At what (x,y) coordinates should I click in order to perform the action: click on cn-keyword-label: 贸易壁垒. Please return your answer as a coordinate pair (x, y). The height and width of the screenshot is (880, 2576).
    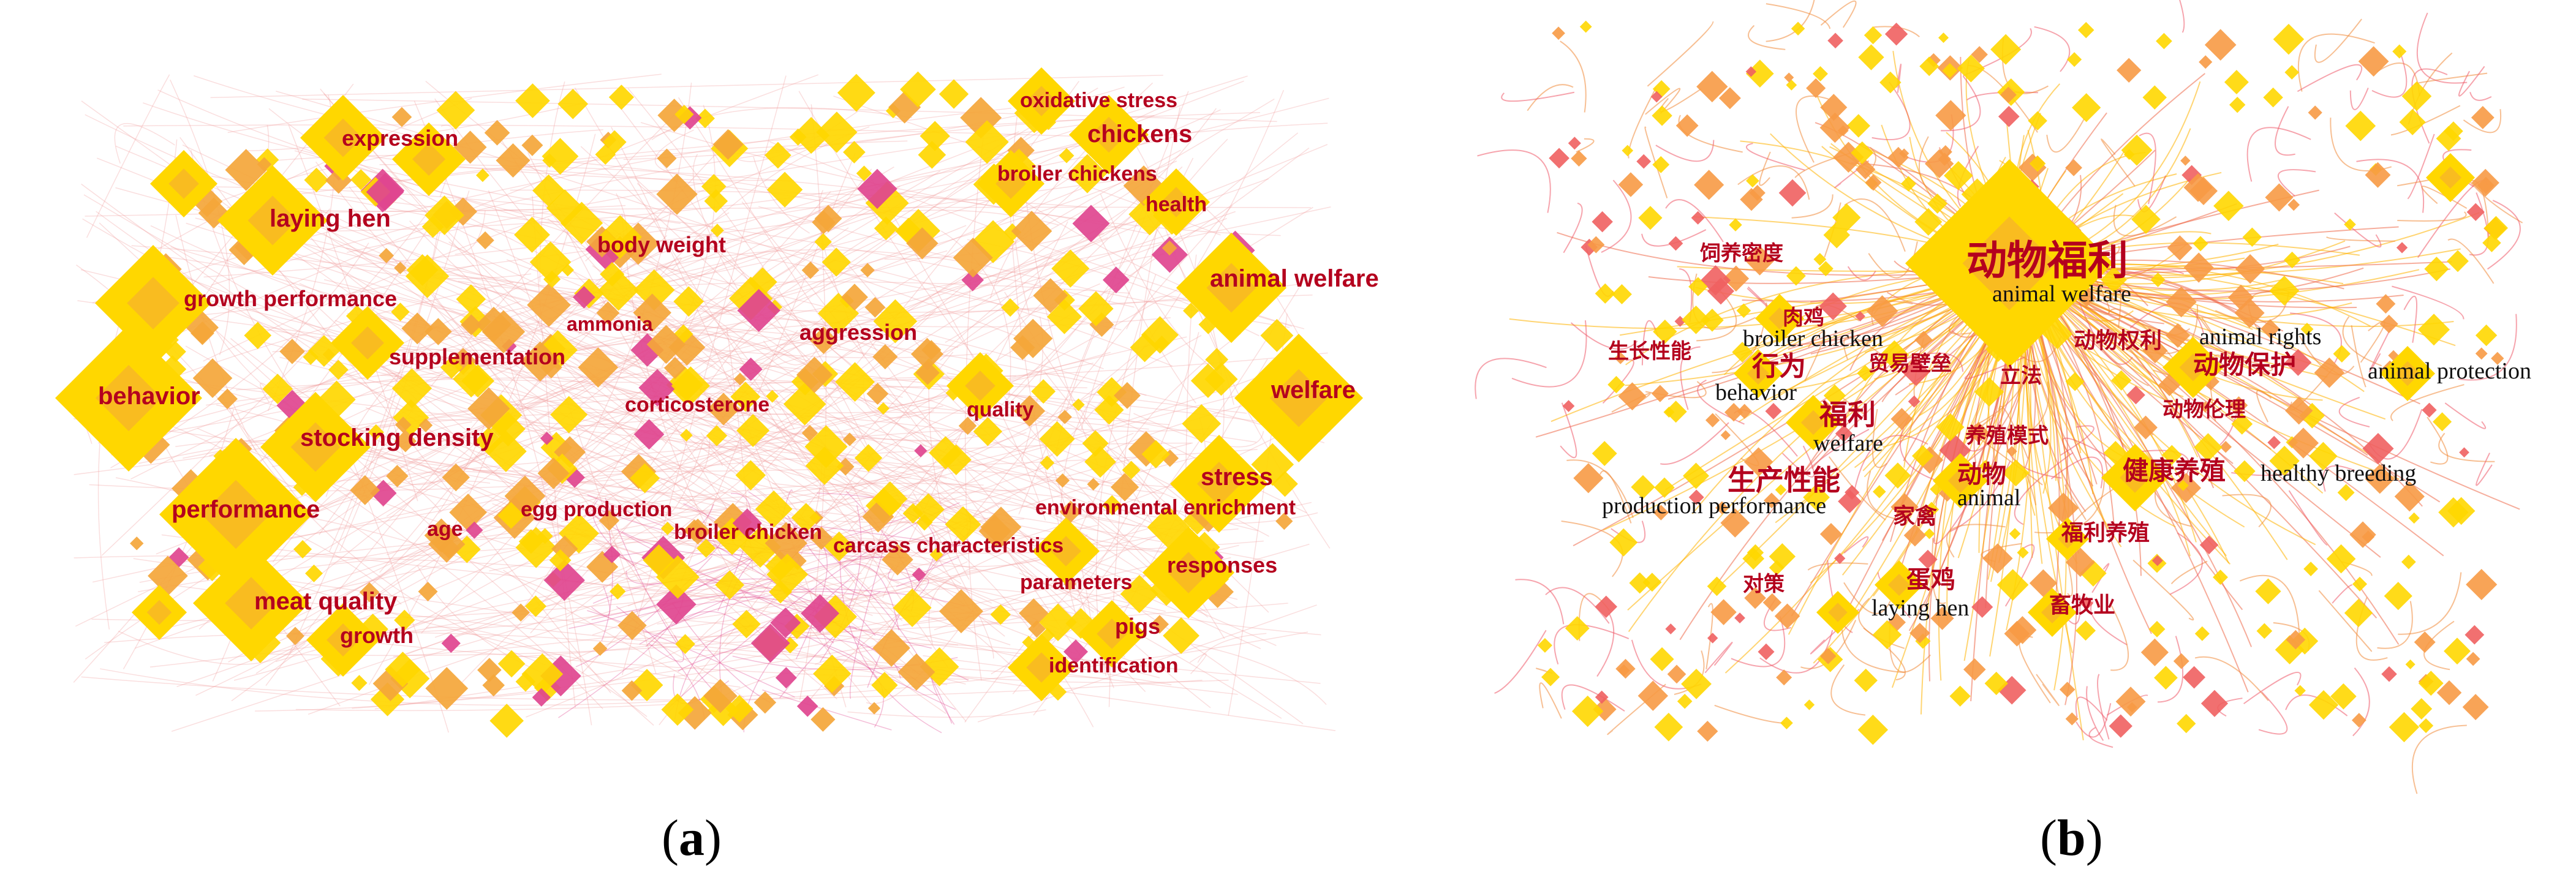
    Looking at the image, I should click on (1910, 364).